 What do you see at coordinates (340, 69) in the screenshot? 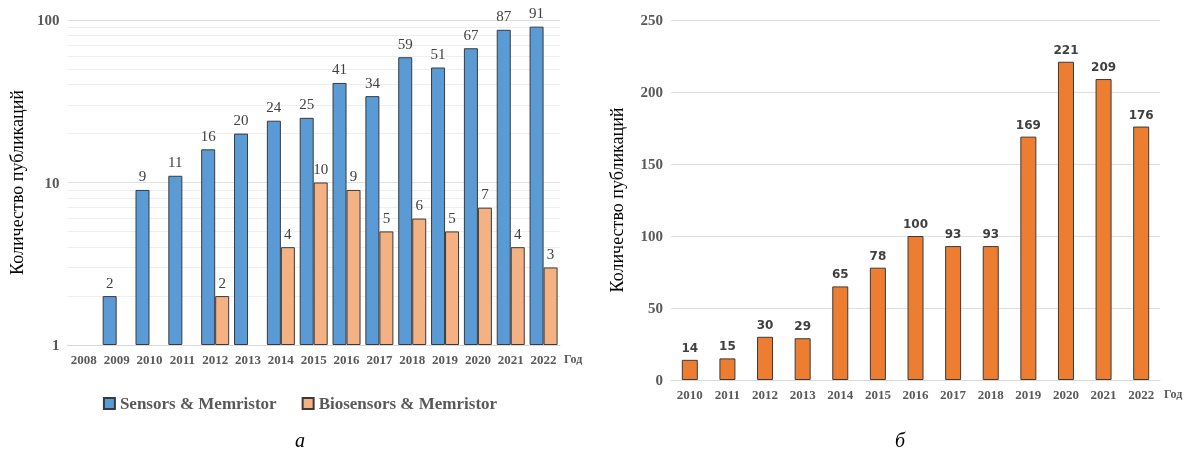
I see `data-label: 41` at bounding box center [340, 69].